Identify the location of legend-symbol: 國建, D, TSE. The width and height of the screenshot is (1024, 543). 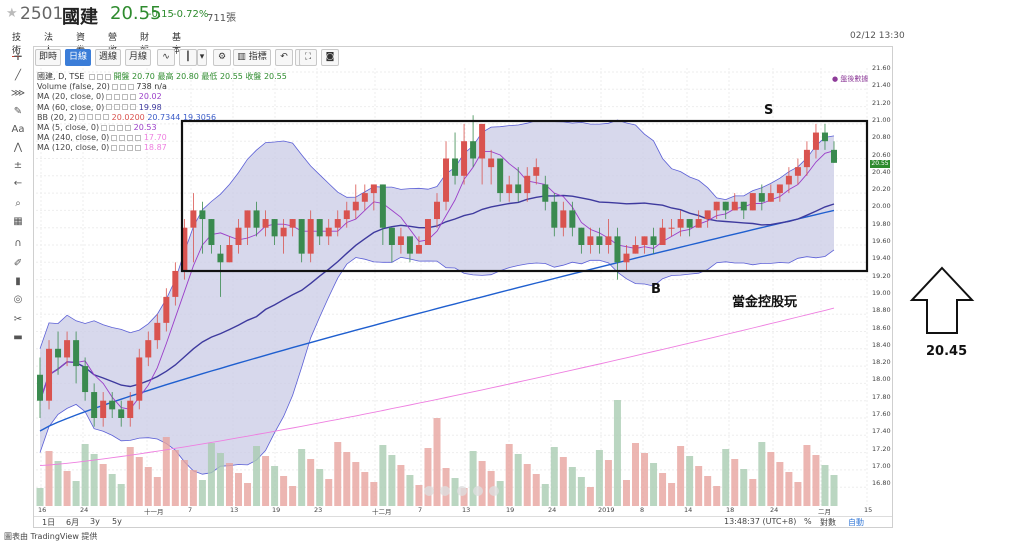
(61, 76).